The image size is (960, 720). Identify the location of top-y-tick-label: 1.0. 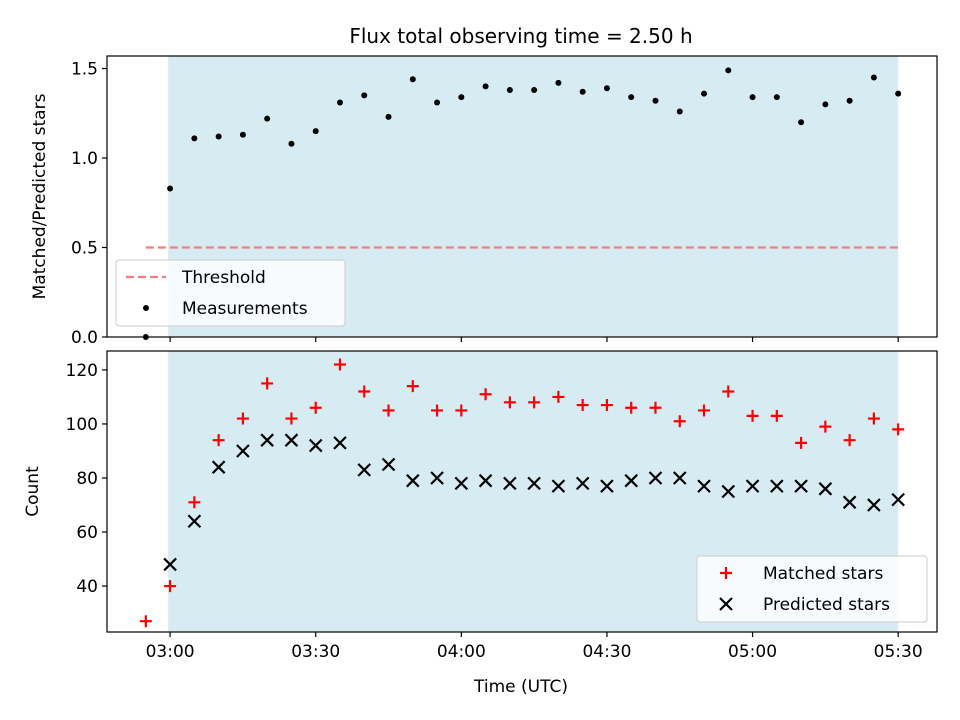
(84, 159).